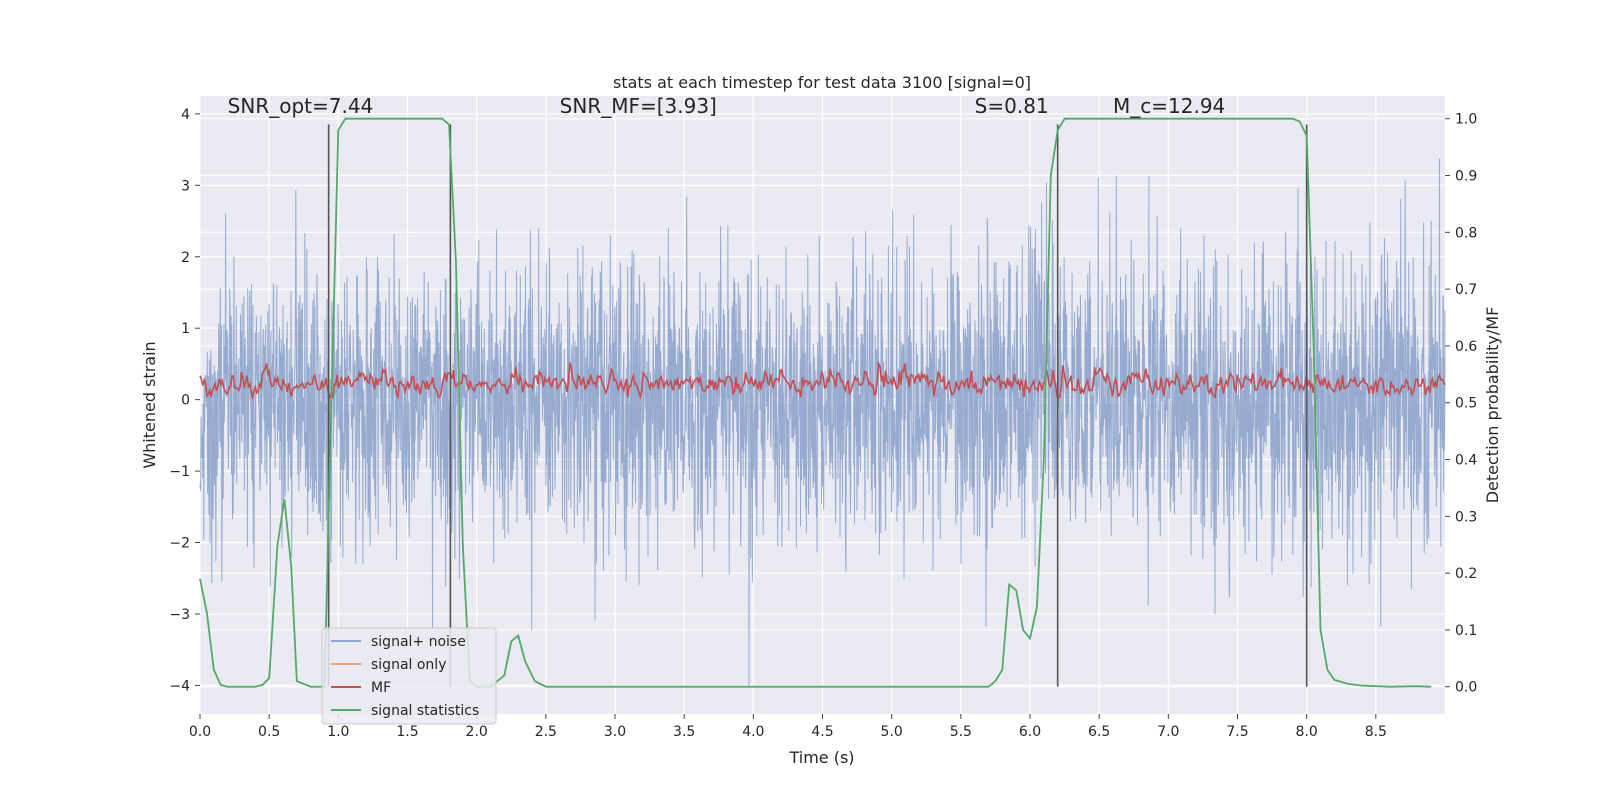 The image size is (1600, 800). Describe the element at coordinates (381, 688) in the screenshot. I see `legend-label-mf: MF` at that location.